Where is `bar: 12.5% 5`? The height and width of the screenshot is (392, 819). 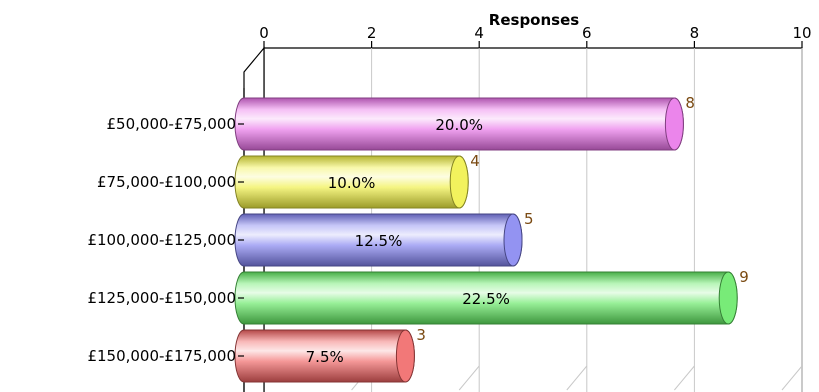 bar: 12.5% 5 is located at coordinates (384, 238).